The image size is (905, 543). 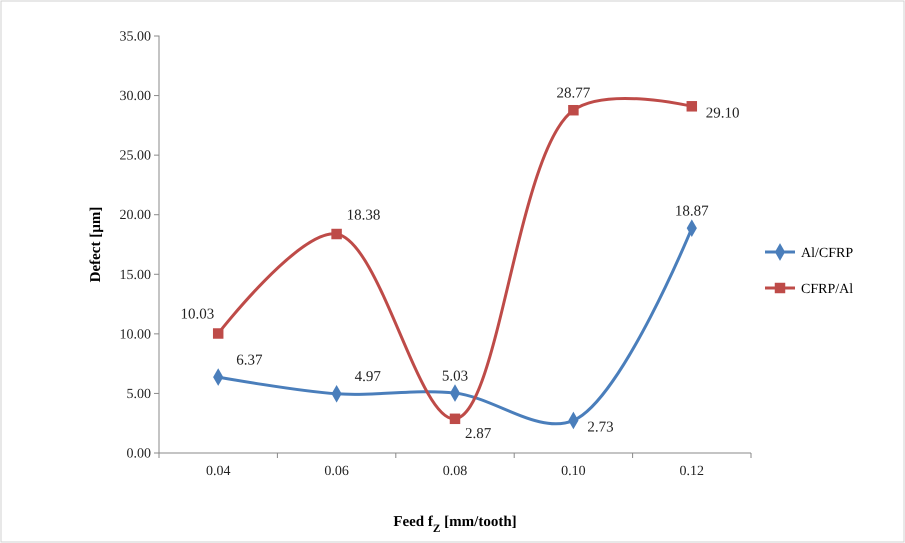 What do you see at coordinates (692, 211) in the screenshot?
I see `data-label: 18.87` at bounding box center [692, 211].